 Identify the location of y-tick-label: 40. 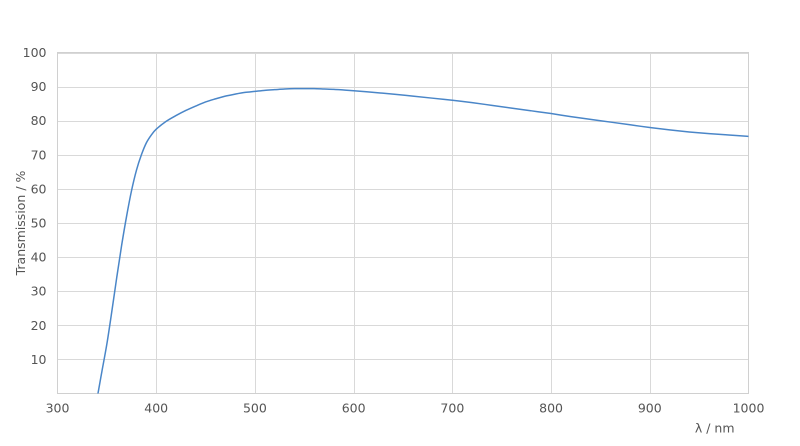
(39, 257).